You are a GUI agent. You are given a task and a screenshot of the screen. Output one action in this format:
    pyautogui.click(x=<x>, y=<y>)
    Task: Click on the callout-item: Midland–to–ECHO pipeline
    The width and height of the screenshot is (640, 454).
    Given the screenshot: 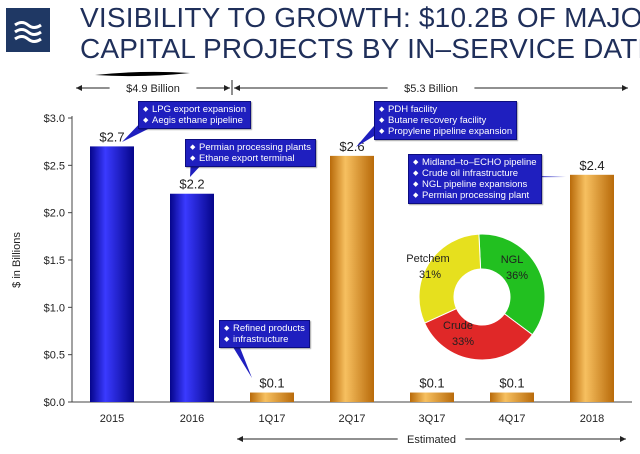 What is the action you would take?
    pyautogui.click(x=475, y=162)
    